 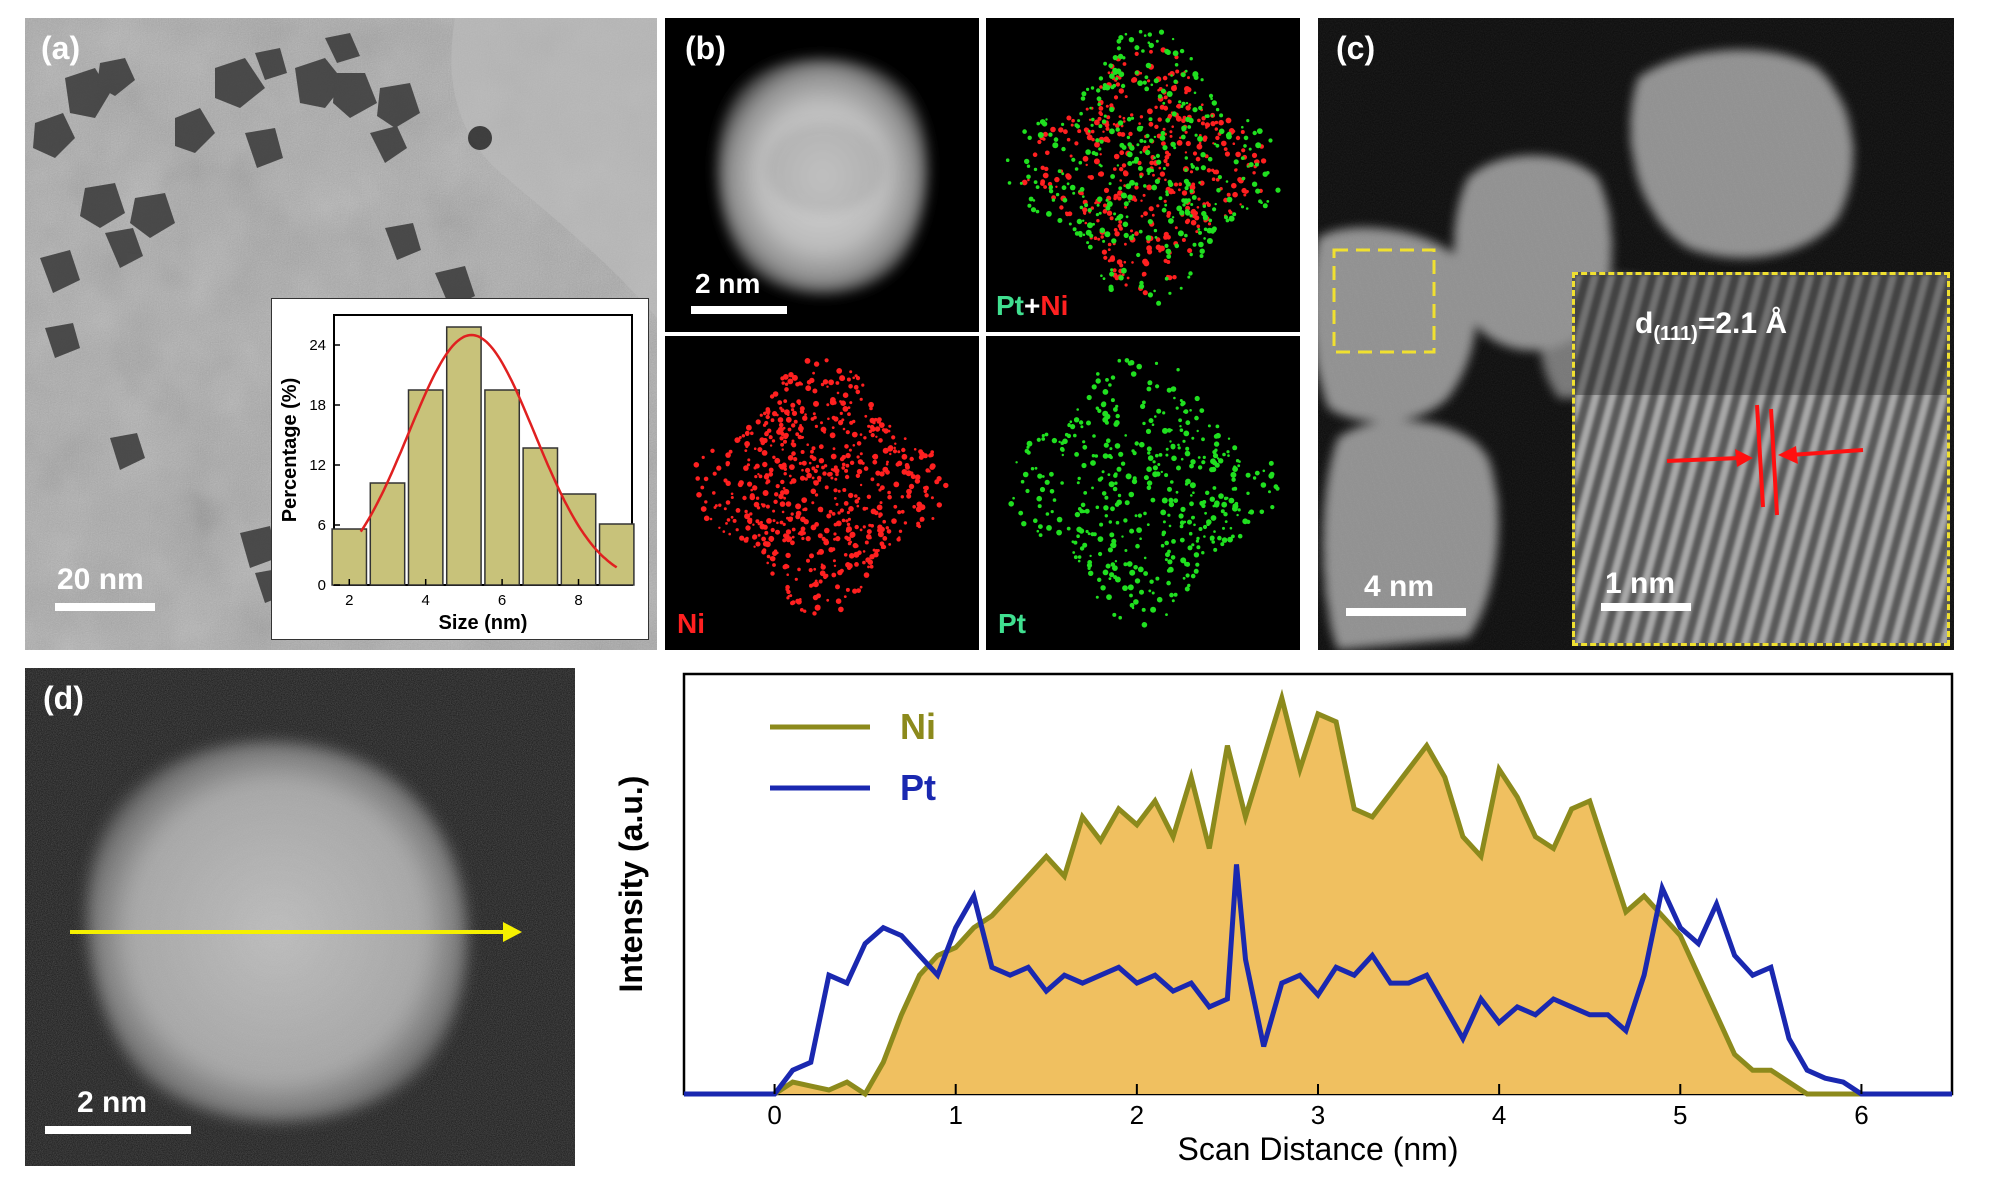 I want to click on d-spacing-marker, so click(x=1765, y=460).